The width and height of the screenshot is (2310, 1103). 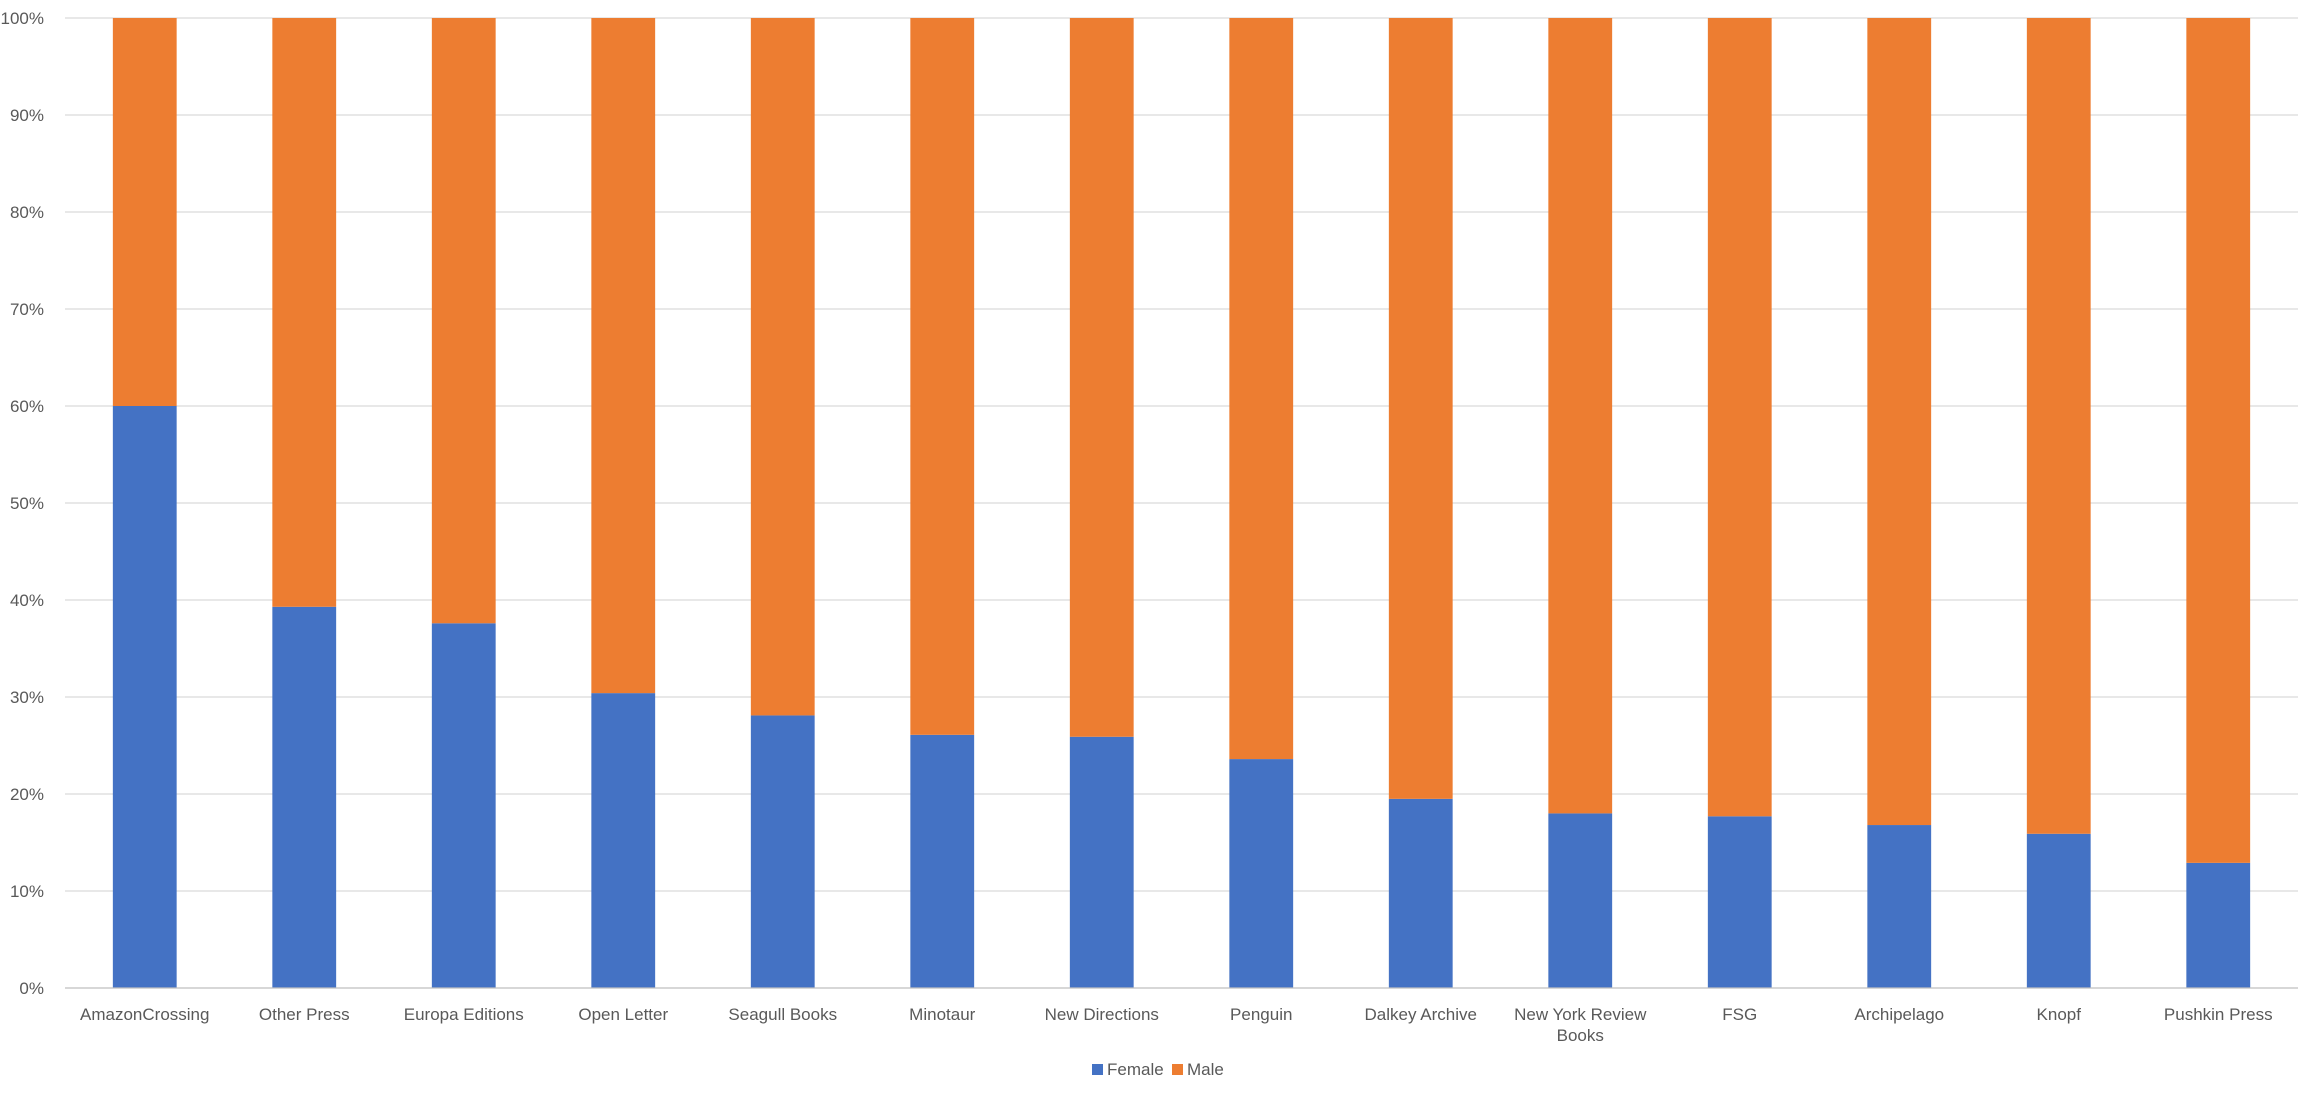 I want to click on y-tick-label: 10%, so click(x=27, y=891).